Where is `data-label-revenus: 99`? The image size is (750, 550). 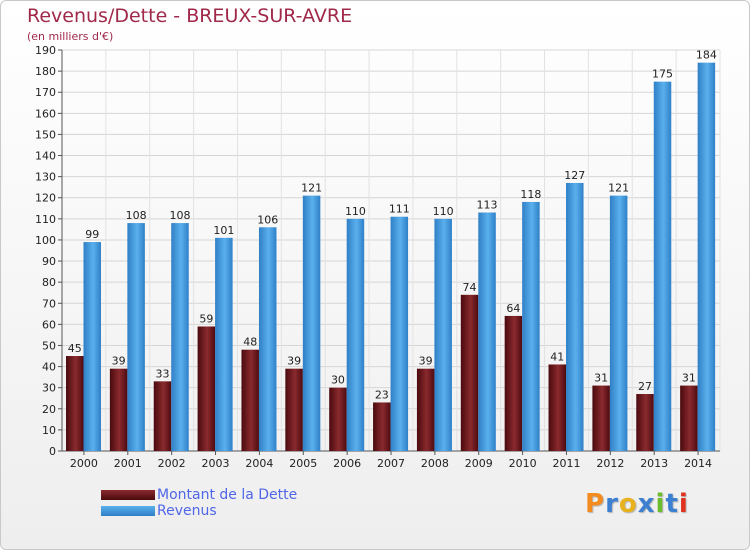 data-label-revenus: 99 is located at coordinates (92, 234).